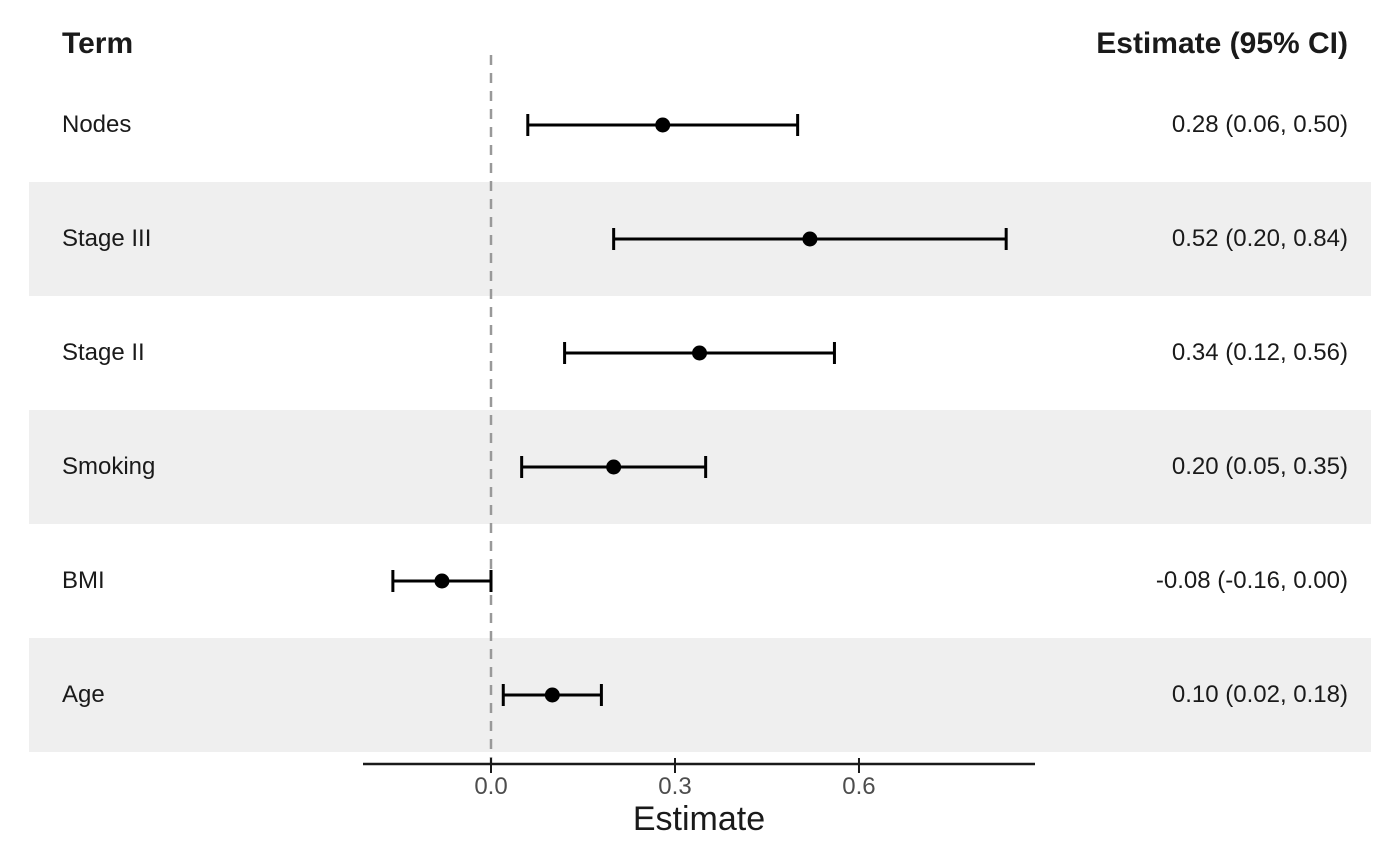 Image resolution: width=1400 pixels, height=865 pixels. I want to click on x-axis-tick-label: 0.6, so click(859, 786).